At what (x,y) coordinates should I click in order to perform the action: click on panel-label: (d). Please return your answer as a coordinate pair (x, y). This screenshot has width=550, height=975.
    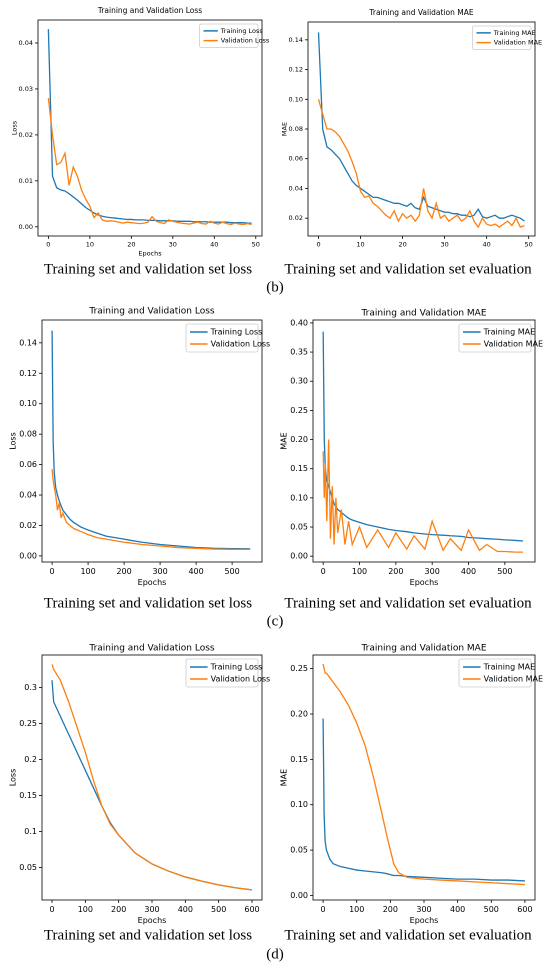
    Looking at the image, I should click on (275, 954).